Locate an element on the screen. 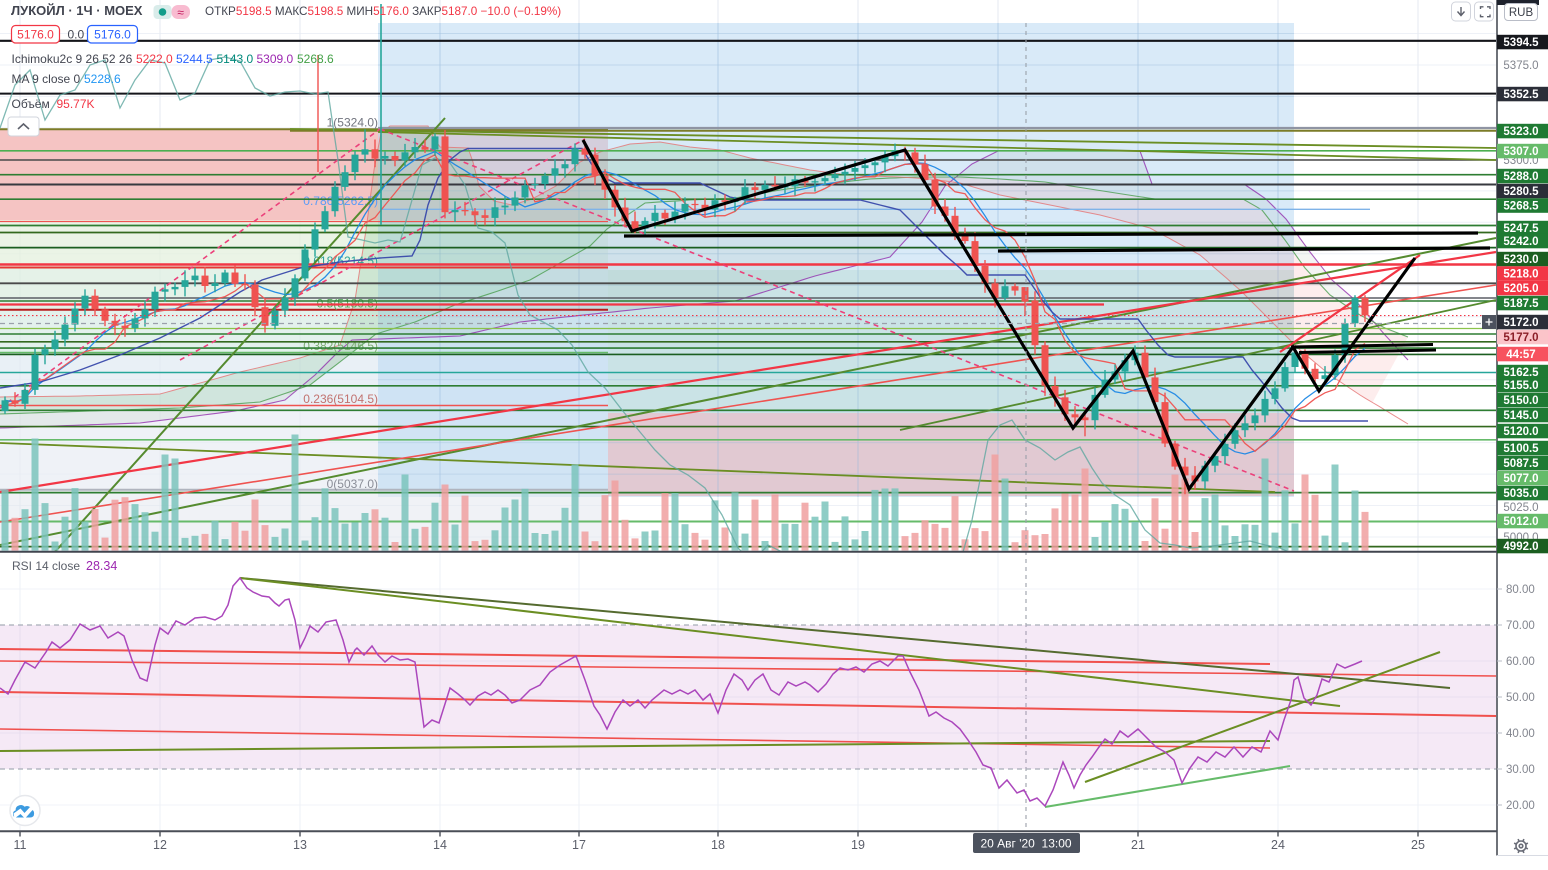 The height and width of the screenshot is (870, 1548). svg-text: 5177.0 is located at coordinates (1520, 338).